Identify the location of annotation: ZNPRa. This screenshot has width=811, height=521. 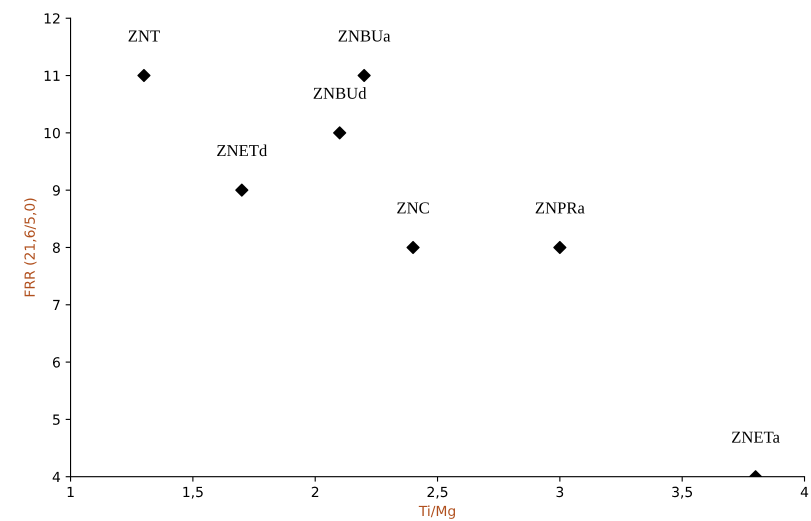
(560, 208).